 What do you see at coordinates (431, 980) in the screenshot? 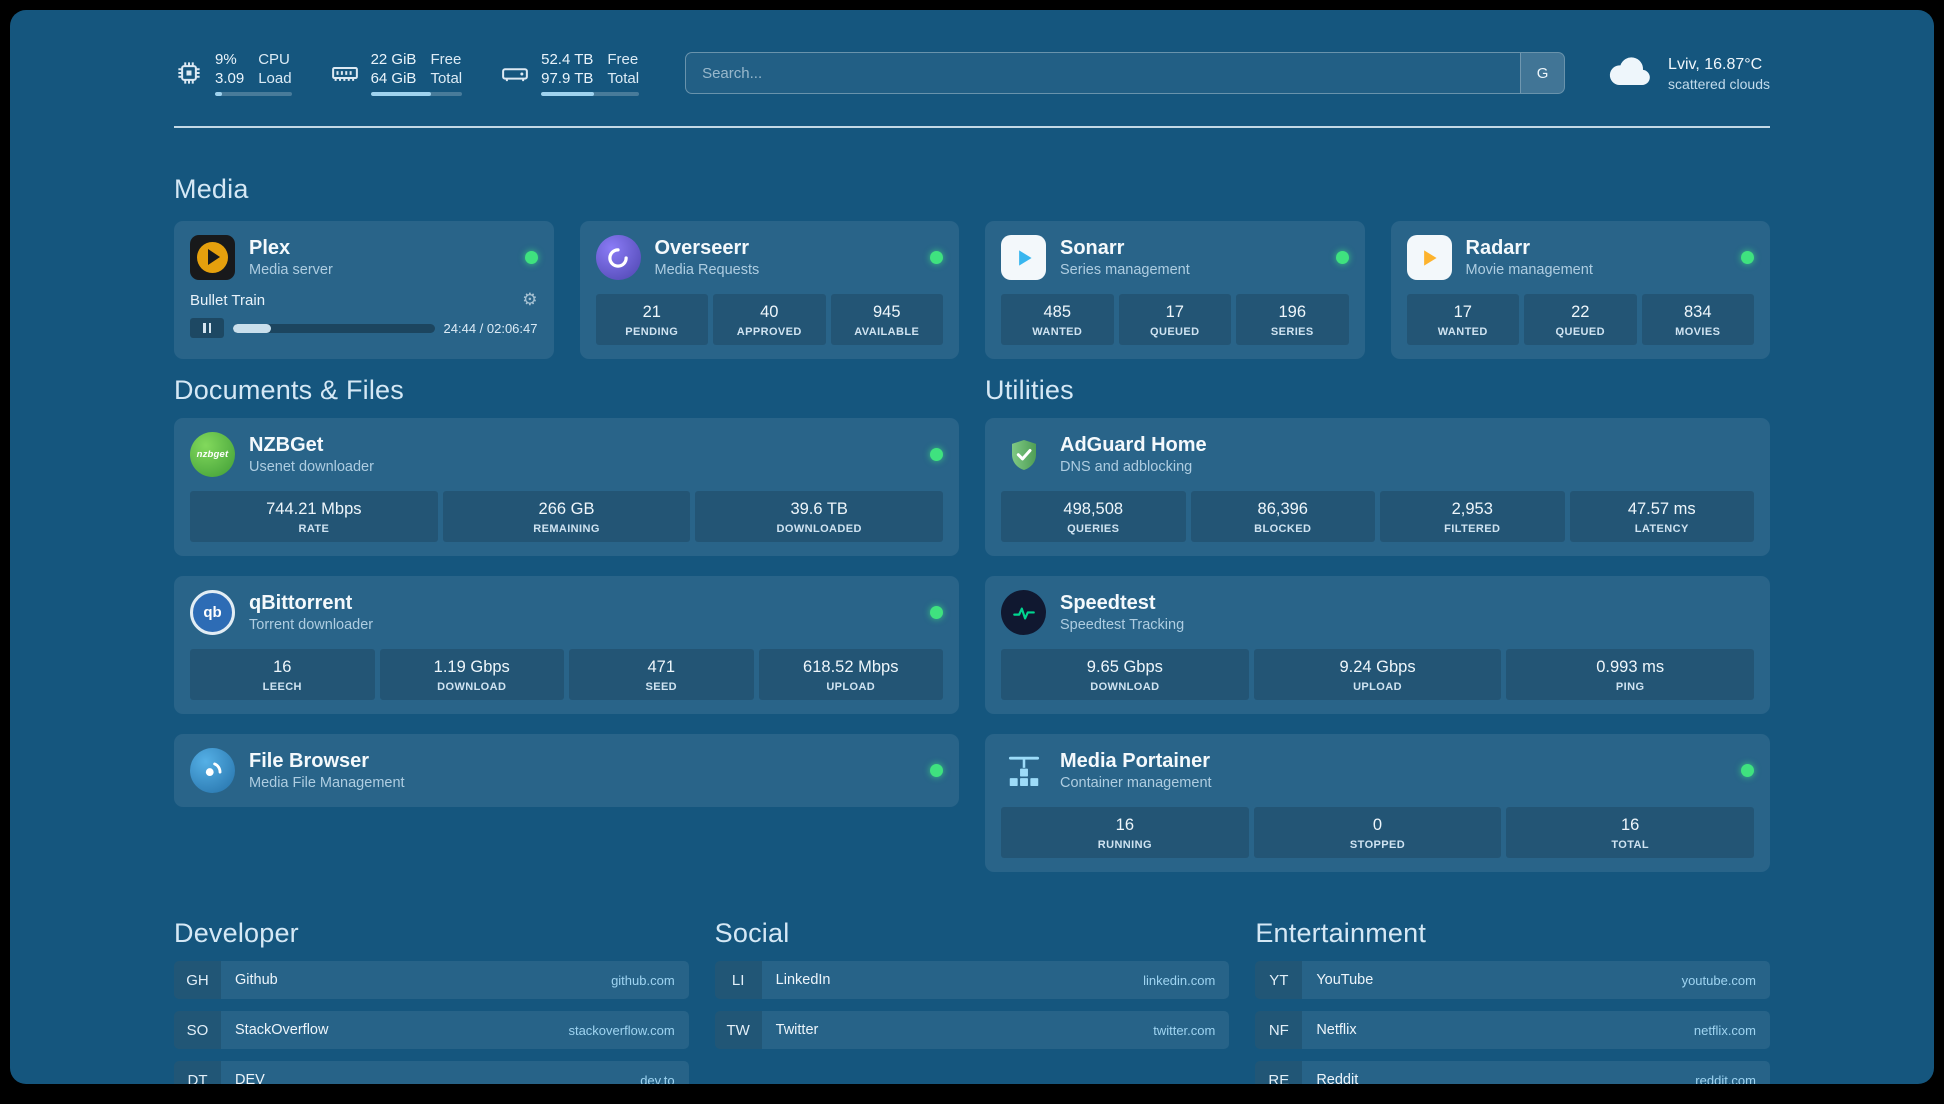
I see `bookmark-github: GH Github github.com` at bounding box center [431, 980].